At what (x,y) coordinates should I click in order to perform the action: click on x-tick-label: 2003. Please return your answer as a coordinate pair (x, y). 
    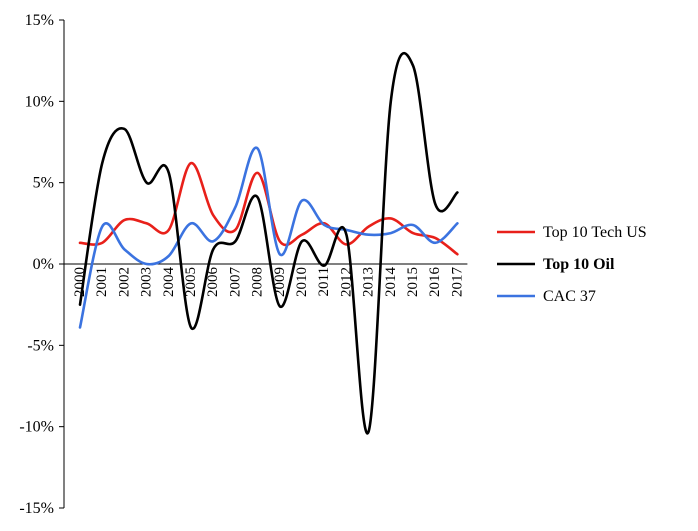
    Looking at the image, I should click on (147, 282).